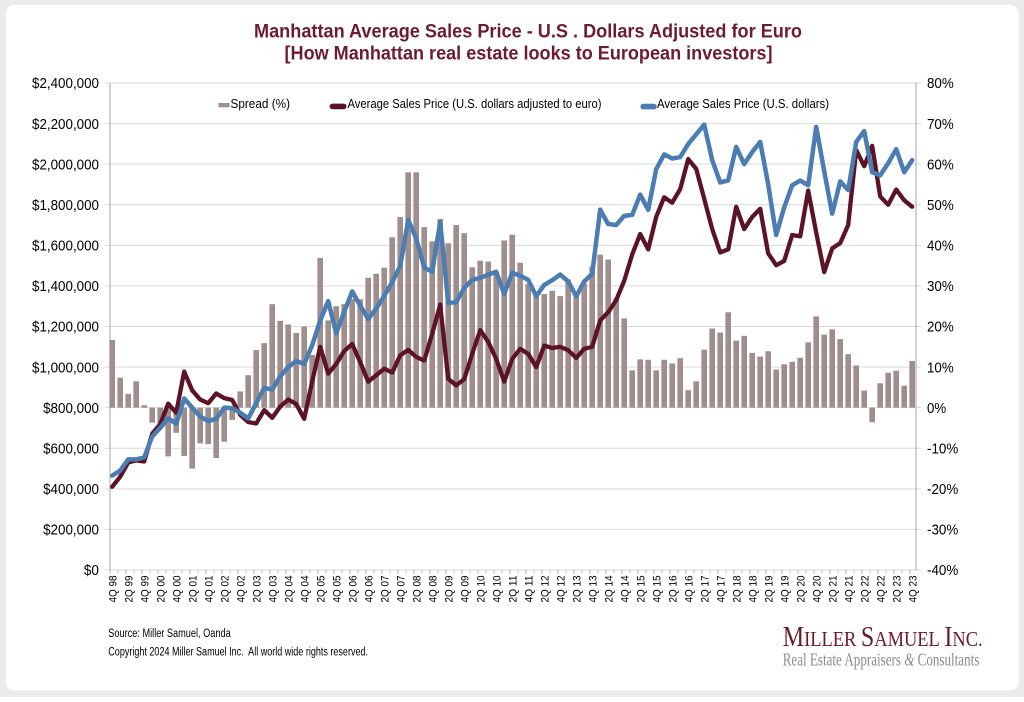 The width and height of the screenshot is (1024, 702). I want to click on svg-text: 2Q 20, so click(801, 589).